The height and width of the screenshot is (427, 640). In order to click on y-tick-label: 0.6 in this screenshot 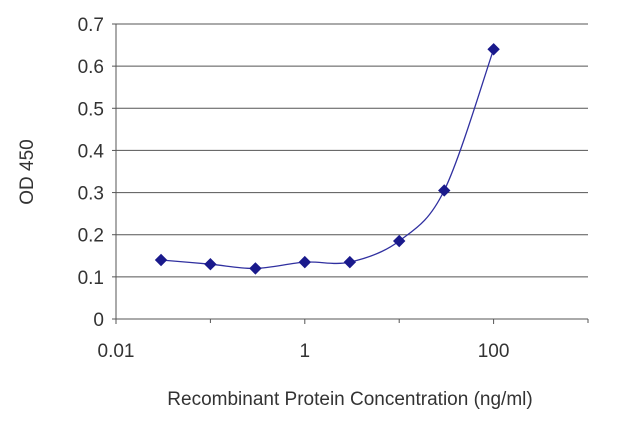, I will do `click(91, 67)`.